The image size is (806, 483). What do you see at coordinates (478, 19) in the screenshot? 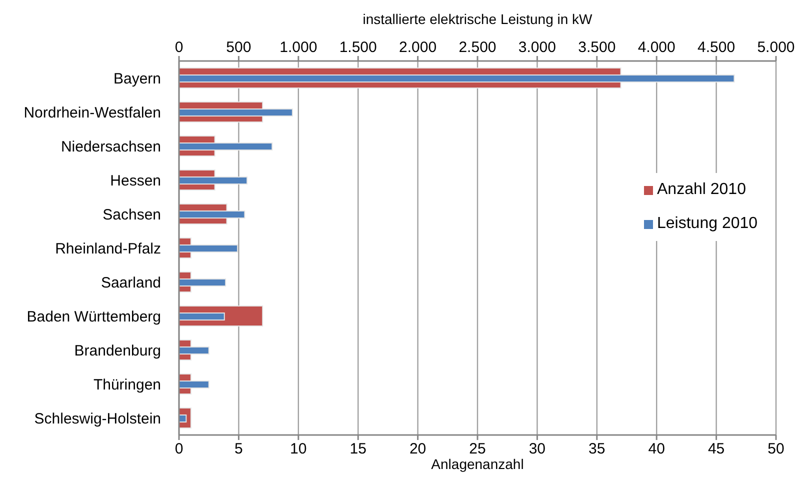
I see `x2-axis-title: installierte elektrische Leistung in kW` at bounding box center [478, 19].